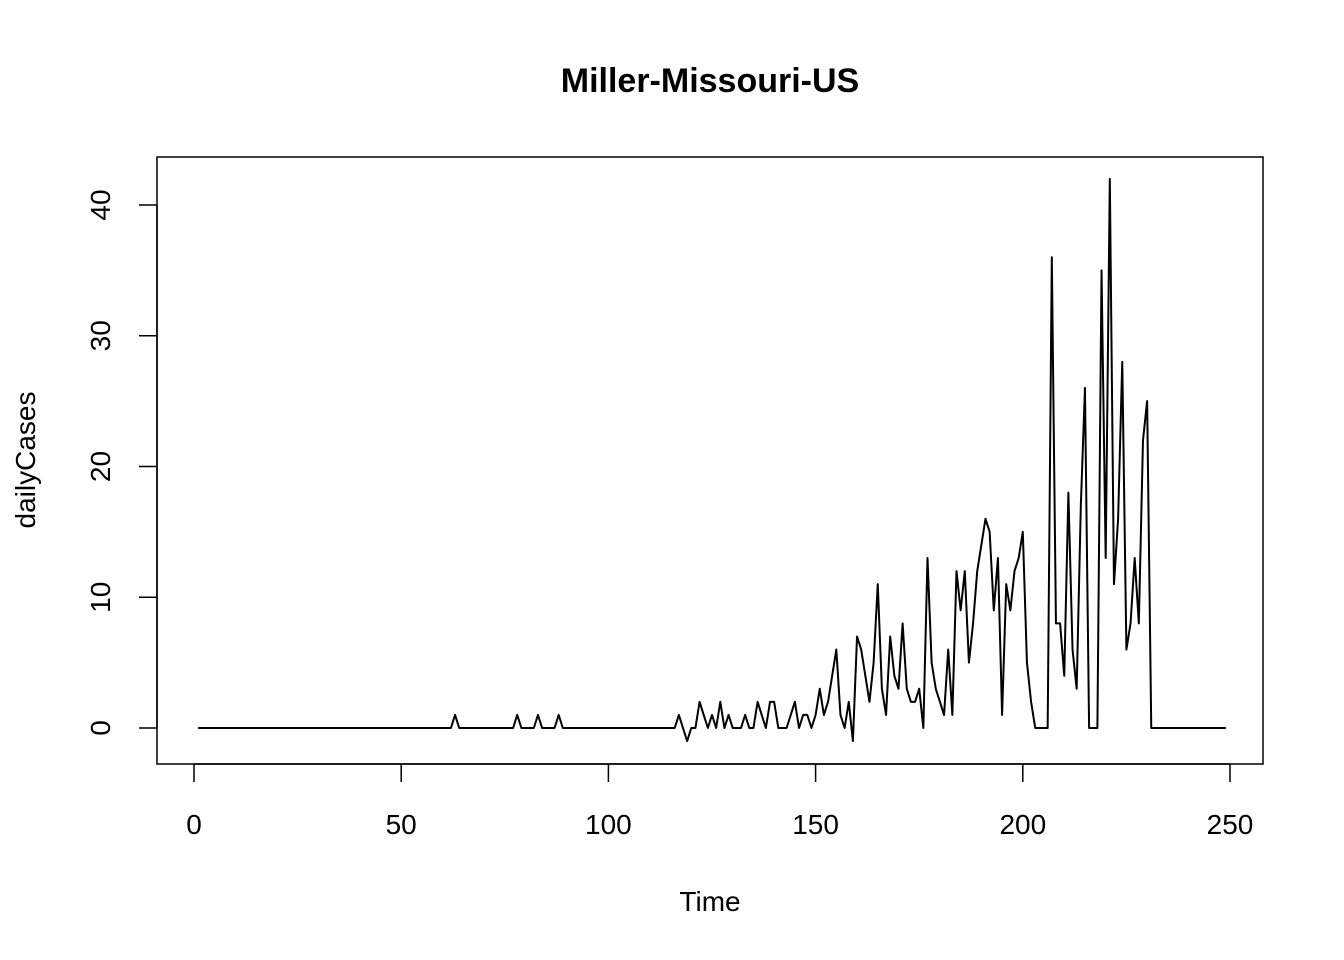  Describe the element at coordinates (100, 204) in the screenshot. I see `y-tick-label: 40` at that location.